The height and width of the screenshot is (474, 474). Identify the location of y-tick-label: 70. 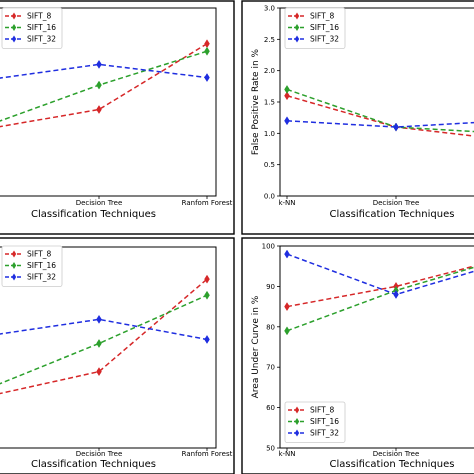
(270, 368).